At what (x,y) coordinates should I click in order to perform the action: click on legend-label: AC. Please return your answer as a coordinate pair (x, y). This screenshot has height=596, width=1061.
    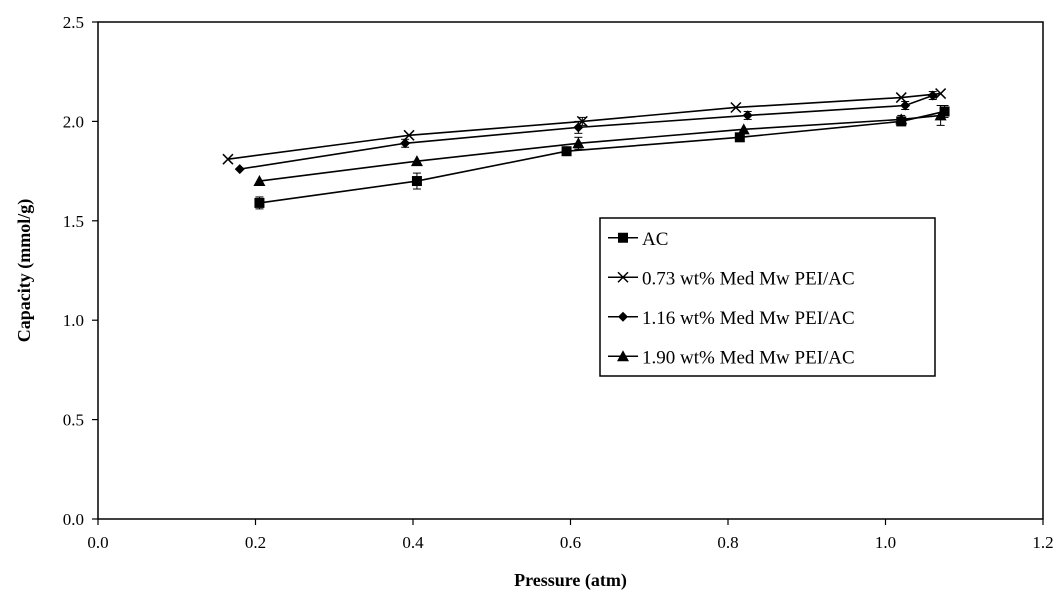
    Looking at the image, I should click on (655, 239).